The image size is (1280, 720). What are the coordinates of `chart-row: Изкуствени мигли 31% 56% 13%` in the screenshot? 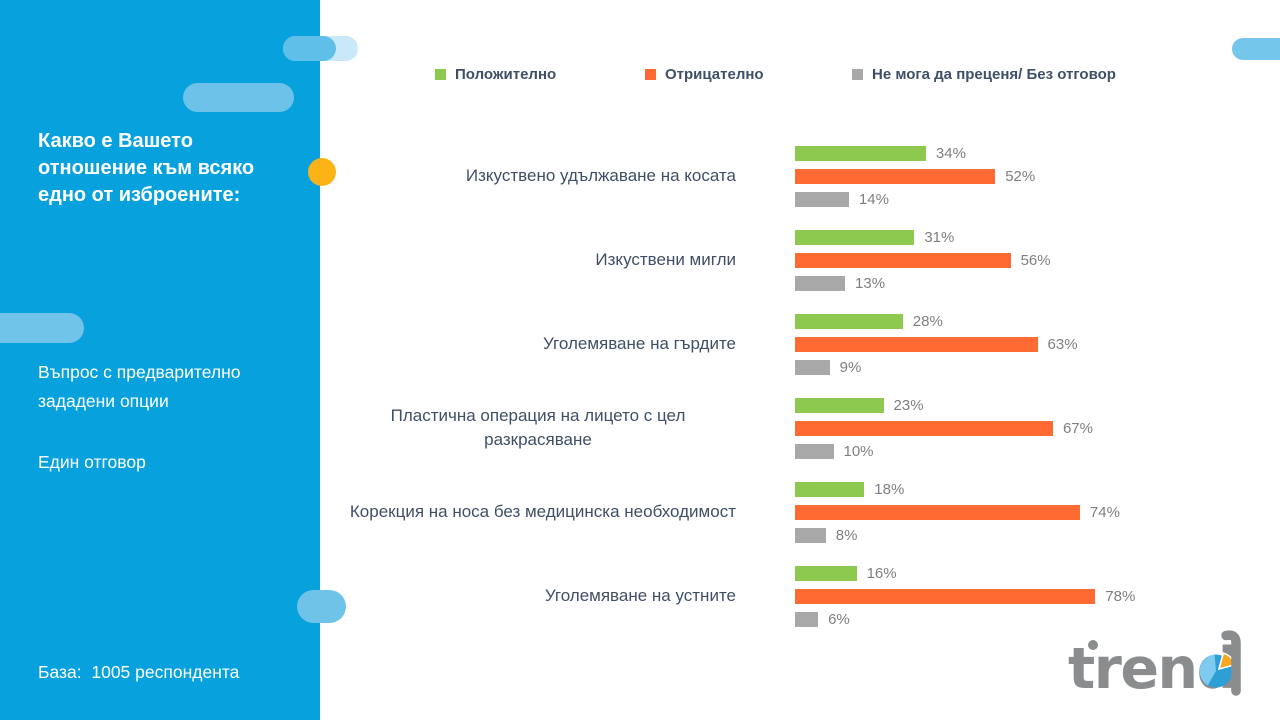 It's located at (797, 260).